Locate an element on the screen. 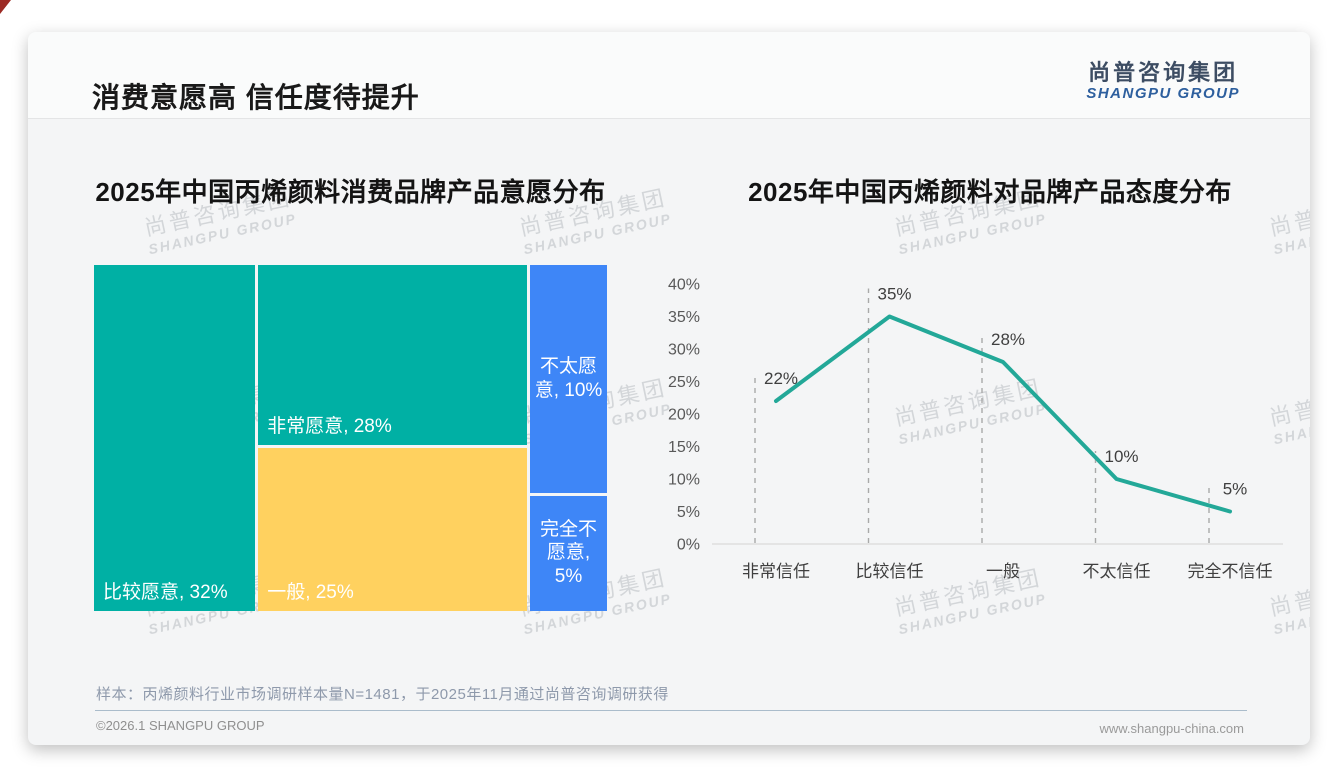 This screenshot has height=780, width=1340. treemap-cell-一般: 一般, 25% is located at coordinates (393, 529).